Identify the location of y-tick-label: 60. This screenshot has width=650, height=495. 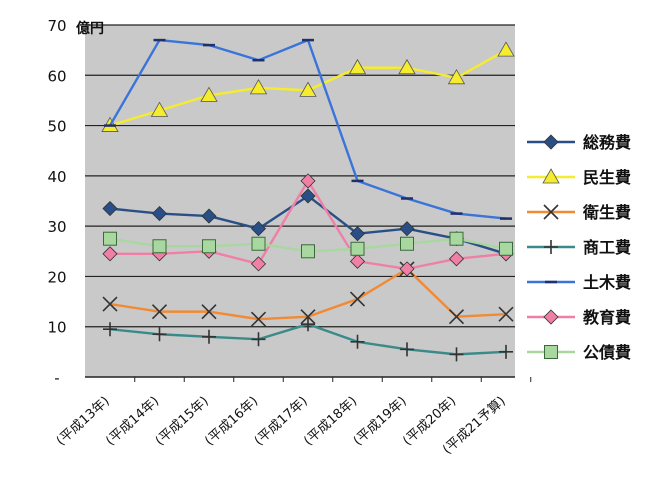
(56, 76).